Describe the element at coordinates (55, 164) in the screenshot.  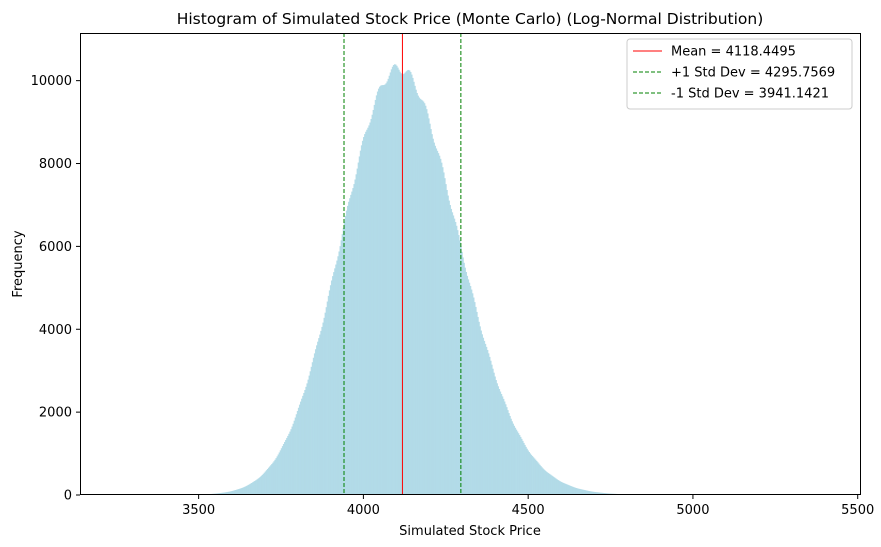
I see `y-tick-label: 8000` at that location.